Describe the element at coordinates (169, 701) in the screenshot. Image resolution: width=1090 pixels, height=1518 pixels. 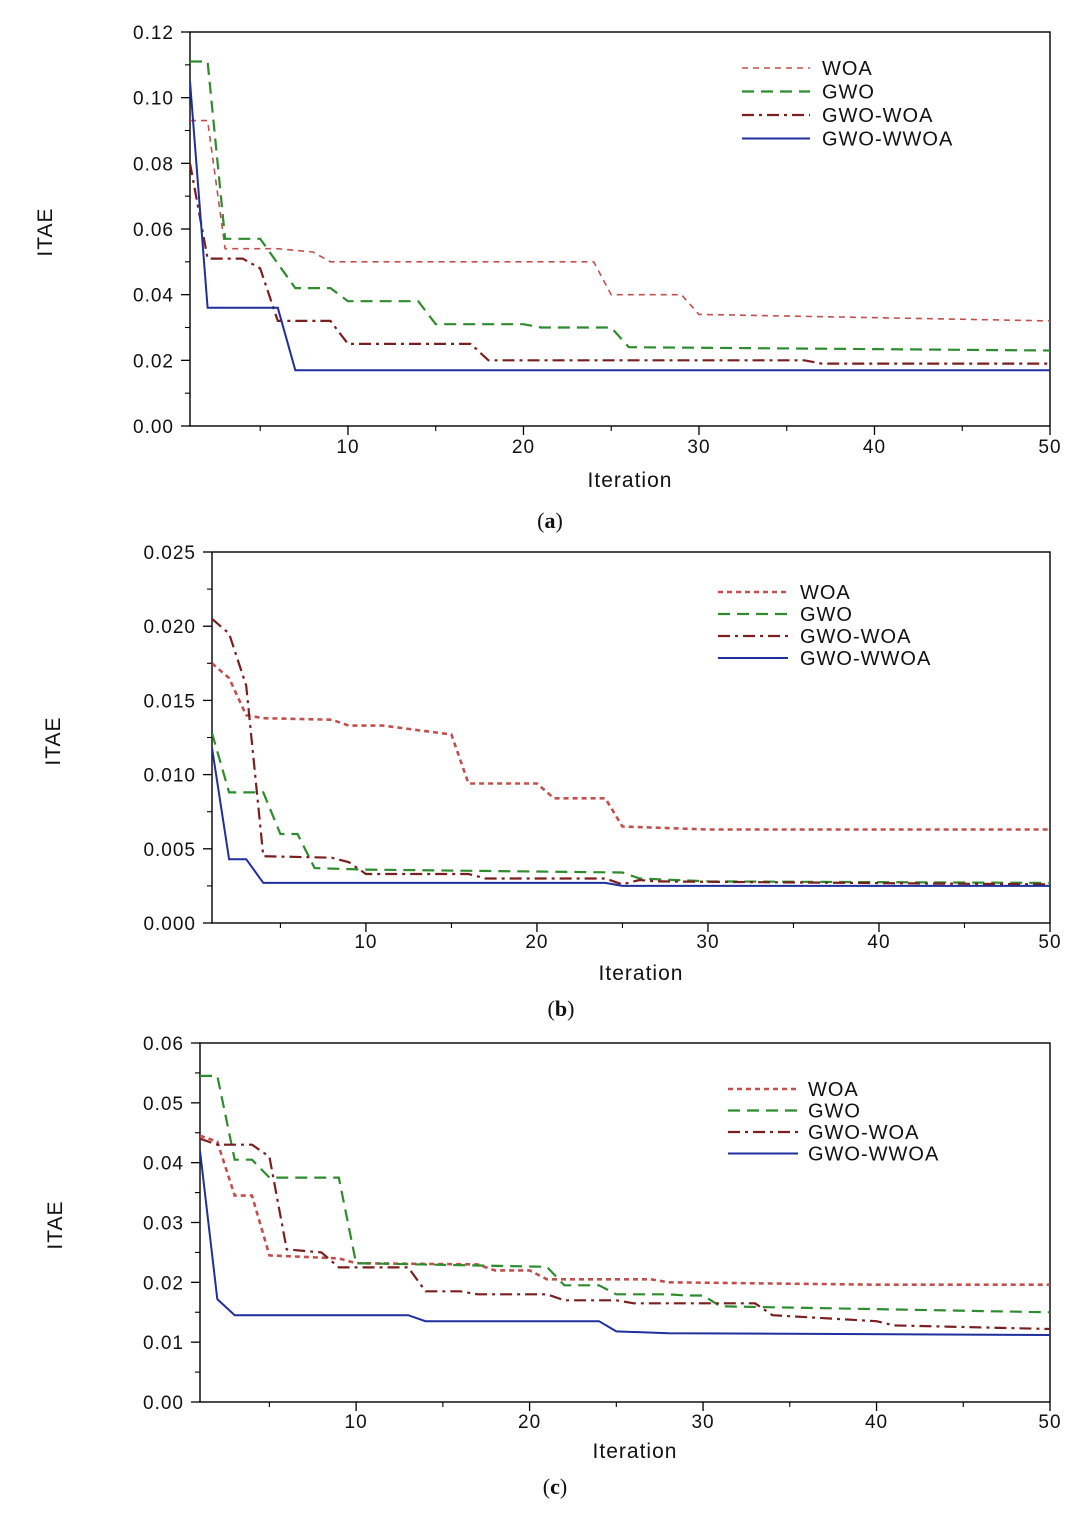
I see `y-tick-label: 0.015` at that location.